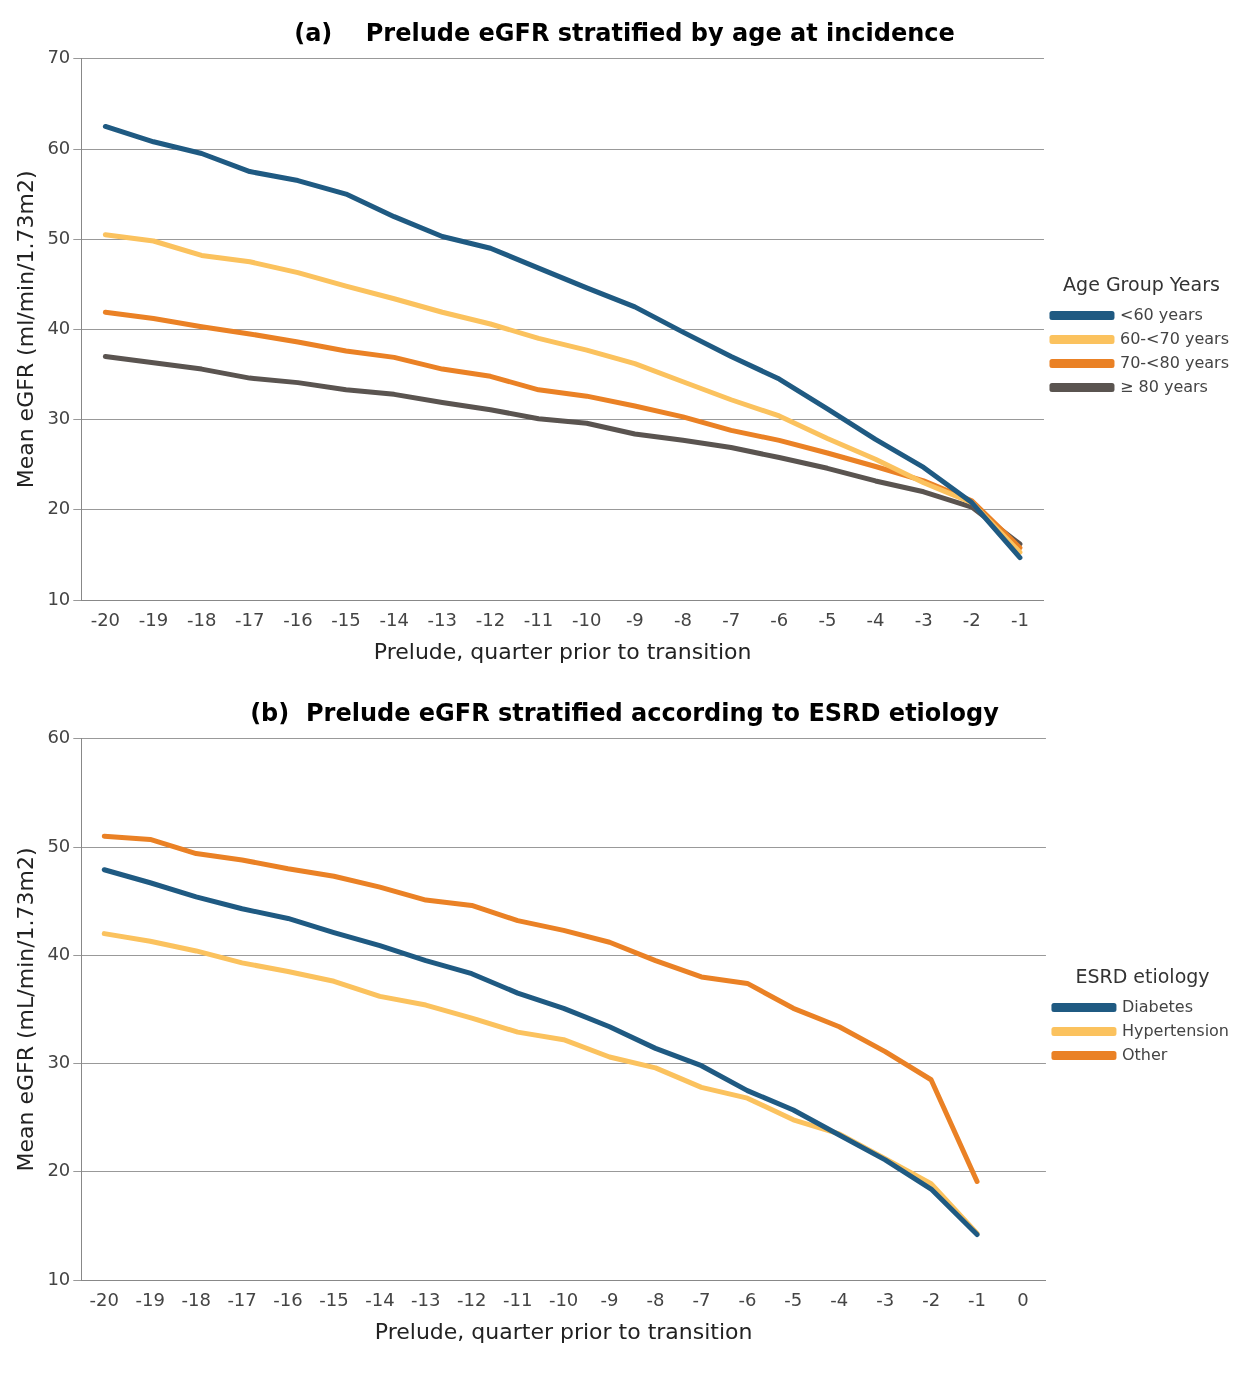 The width and height of the screenshot is (1249, 1388). I want to click on y-tick-label: 70, so click(59, 57).